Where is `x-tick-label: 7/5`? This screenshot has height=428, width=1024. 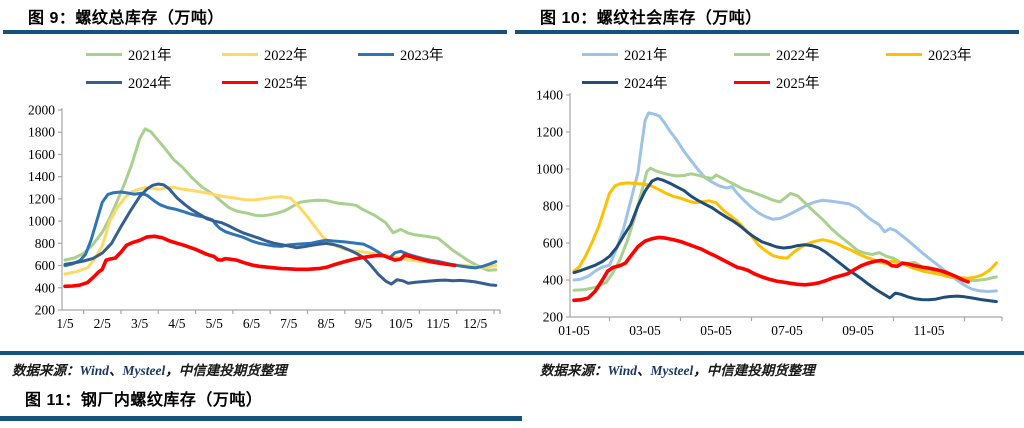 x-tick-label: 7/5 is located at coordinates (289, 323).